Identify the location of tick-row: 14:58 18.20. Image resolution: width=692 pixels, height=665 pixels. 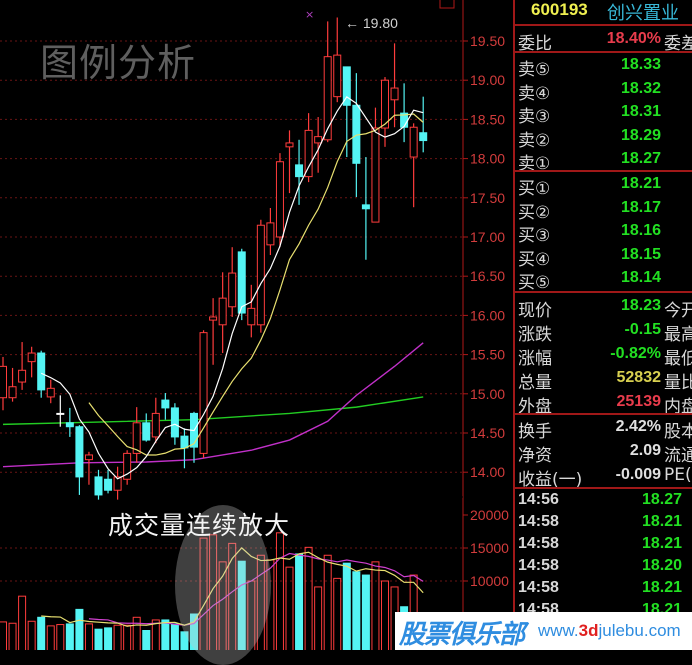
(603, 567).